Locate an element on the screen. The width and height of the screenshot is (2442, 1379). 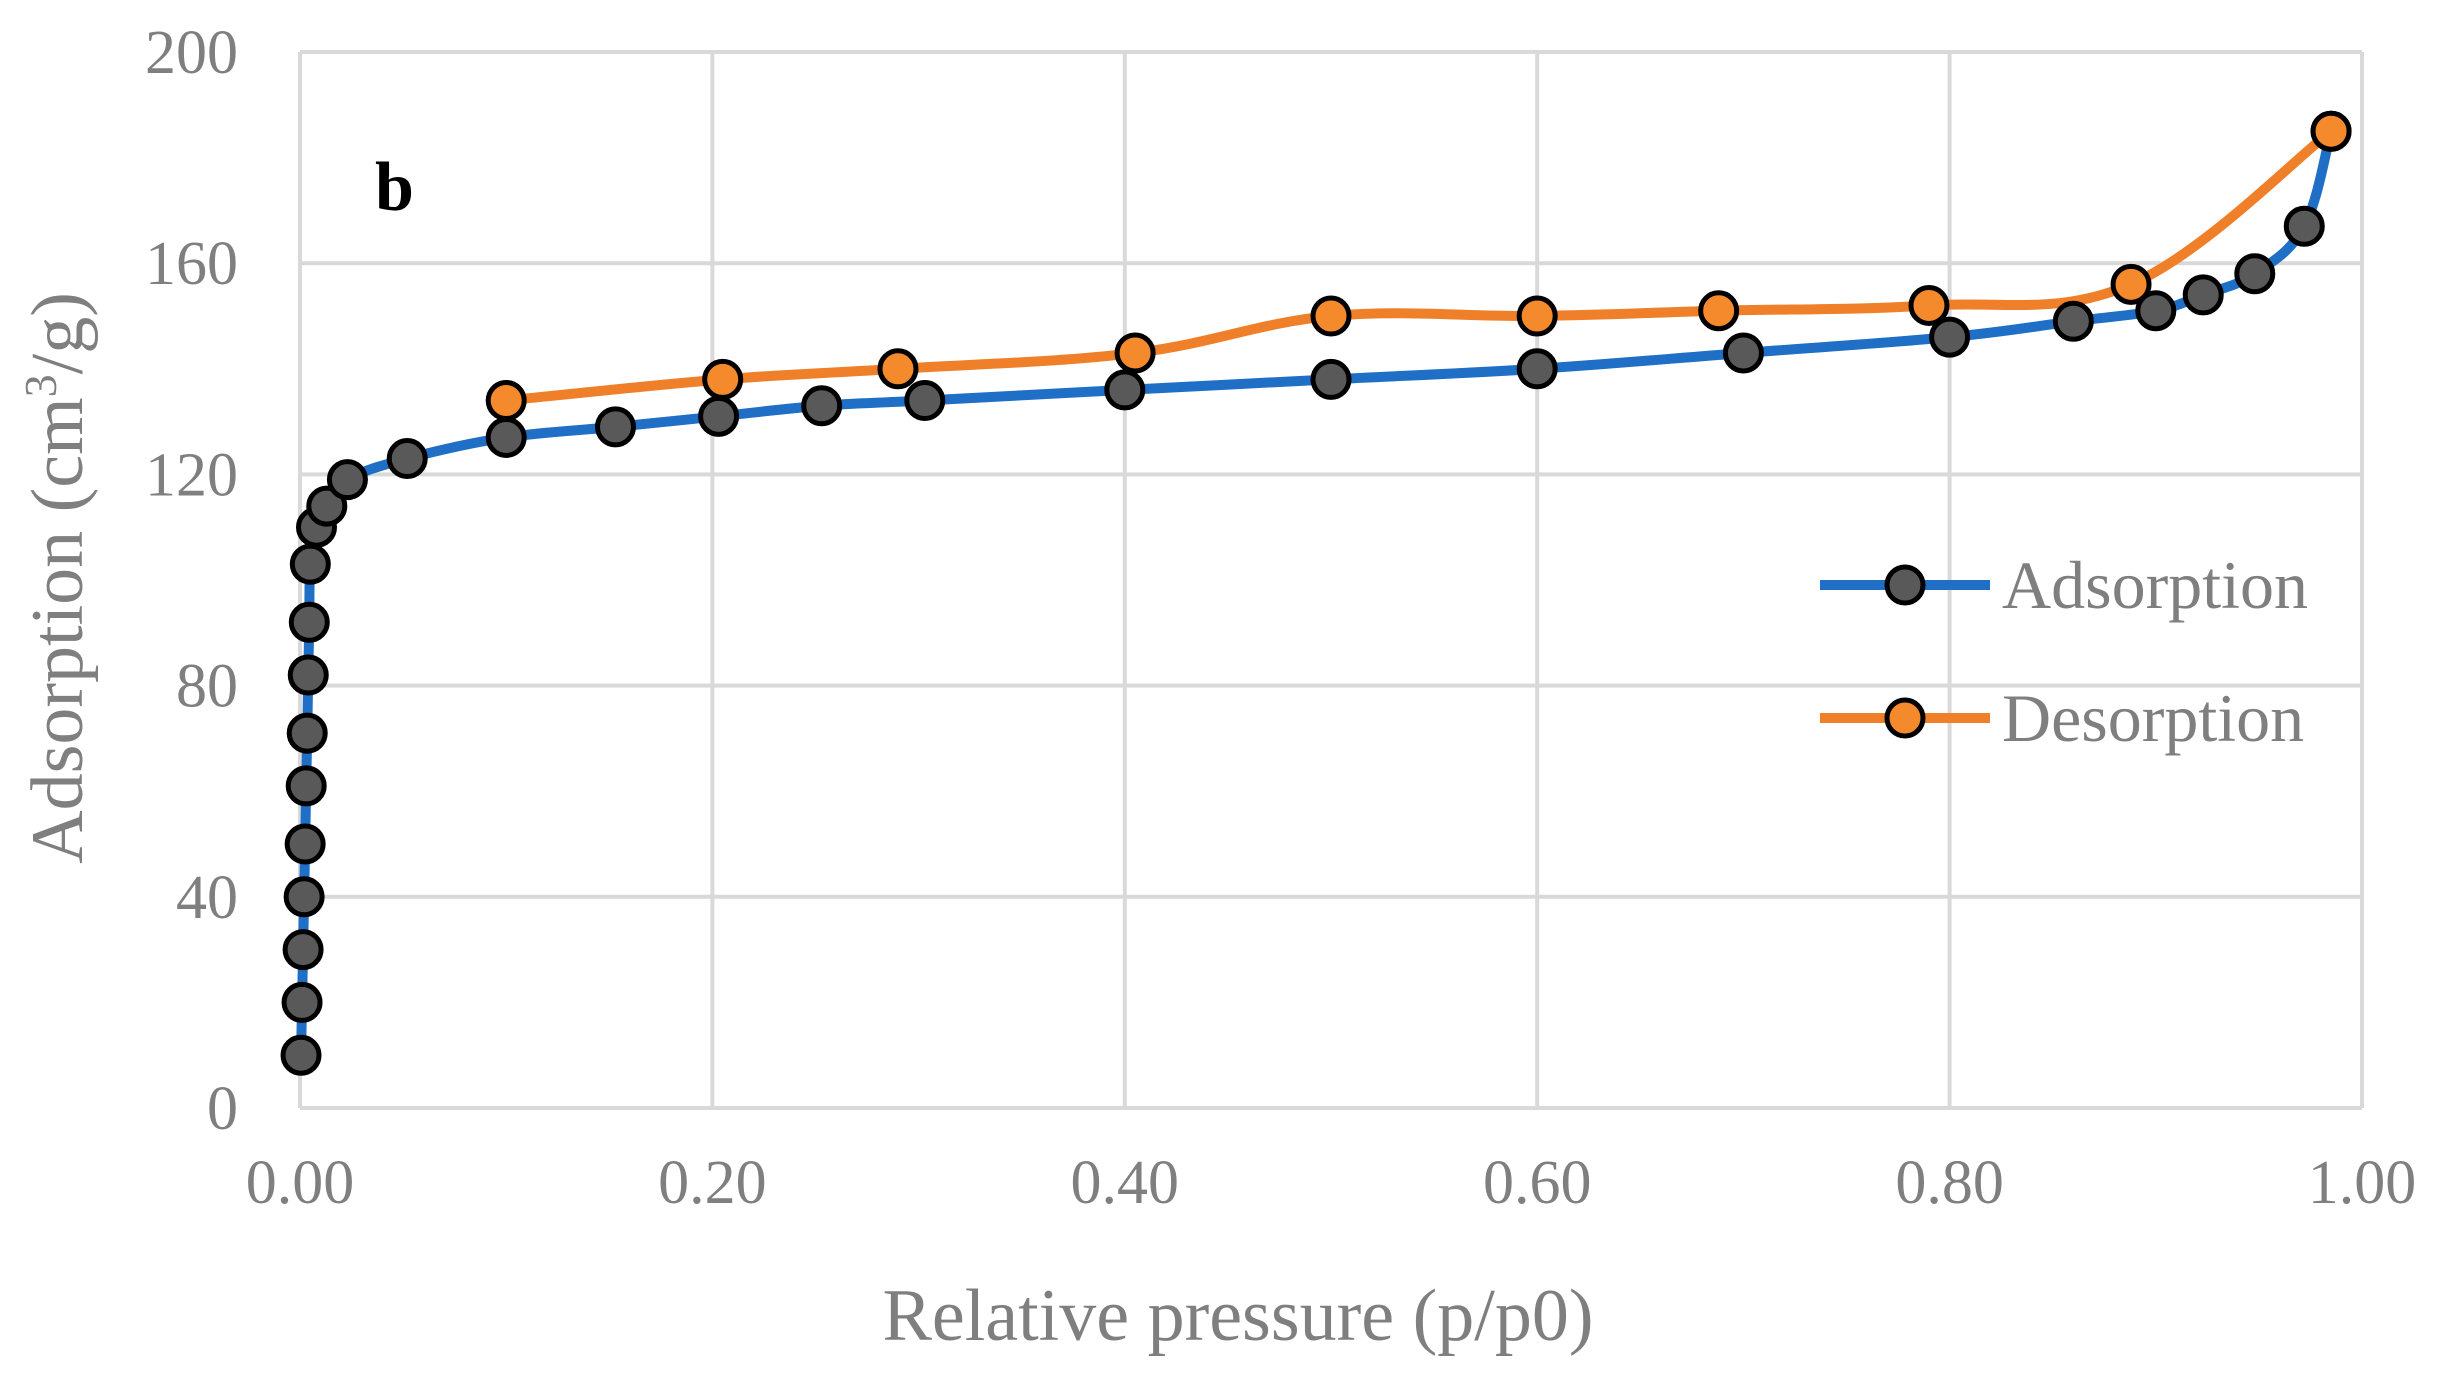
y-axis-title-tail: /g) is located at coordinates (58, 333).